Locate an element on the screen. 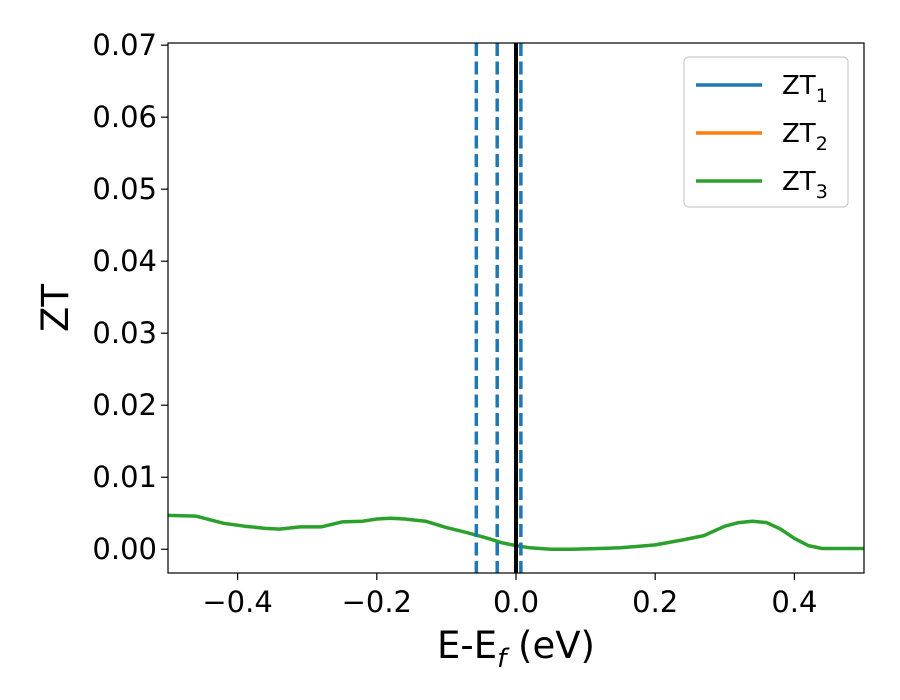 The image size is (900, 700). legend-label-zt1: ZT1 is located at coordinates (805, 89).